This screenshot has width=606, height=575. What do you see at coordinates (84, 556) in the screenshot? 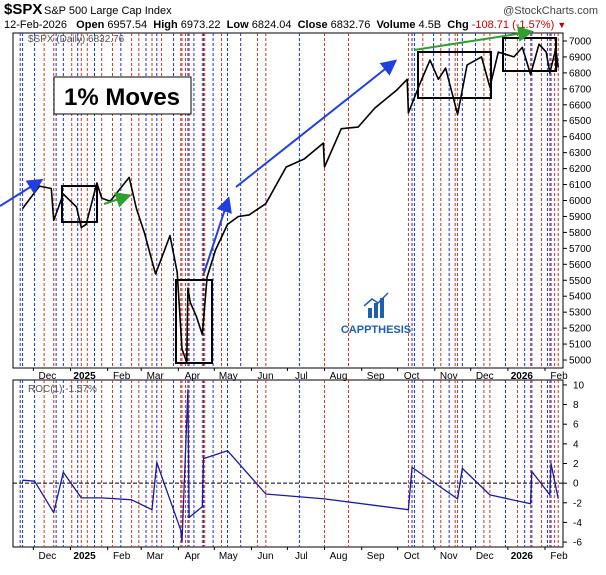
I see `roc-xtick-label-1: 2025` at bounding box center [84, 556].